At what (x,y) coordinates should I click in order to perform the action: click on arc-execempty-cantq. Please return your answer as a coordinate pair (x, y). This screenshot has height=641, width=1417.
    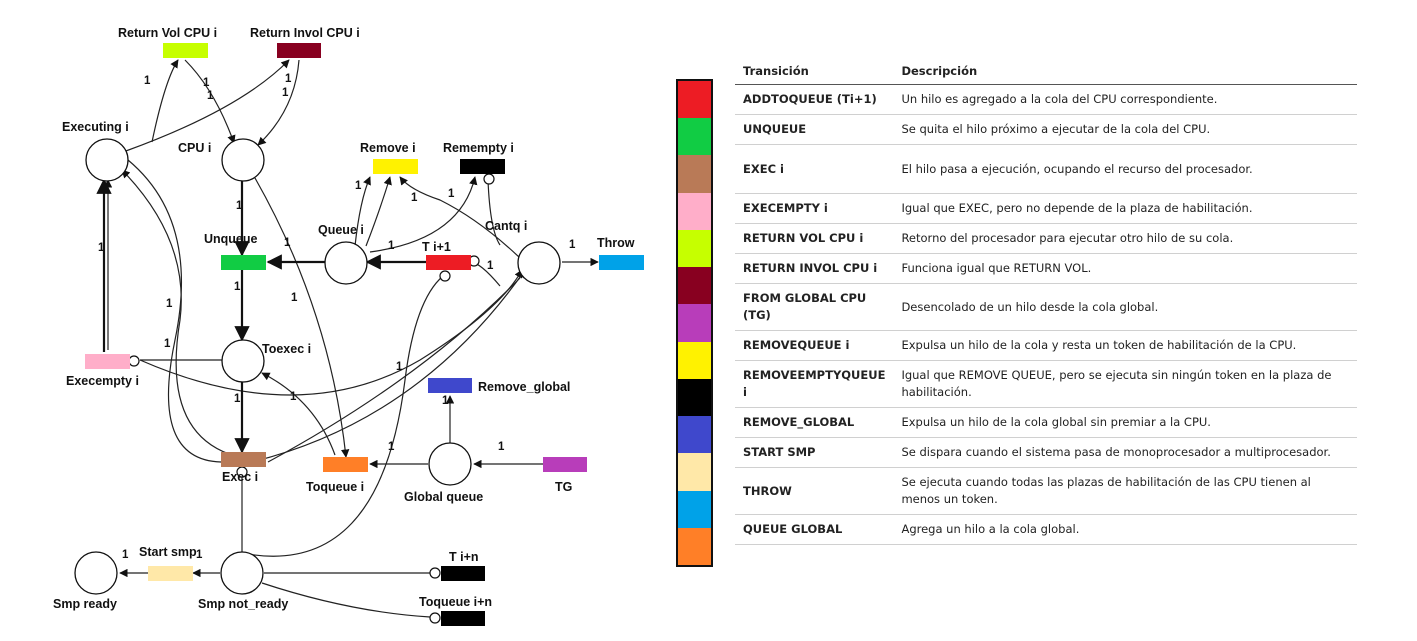
    Looking at the image, I should click on (331, 332).